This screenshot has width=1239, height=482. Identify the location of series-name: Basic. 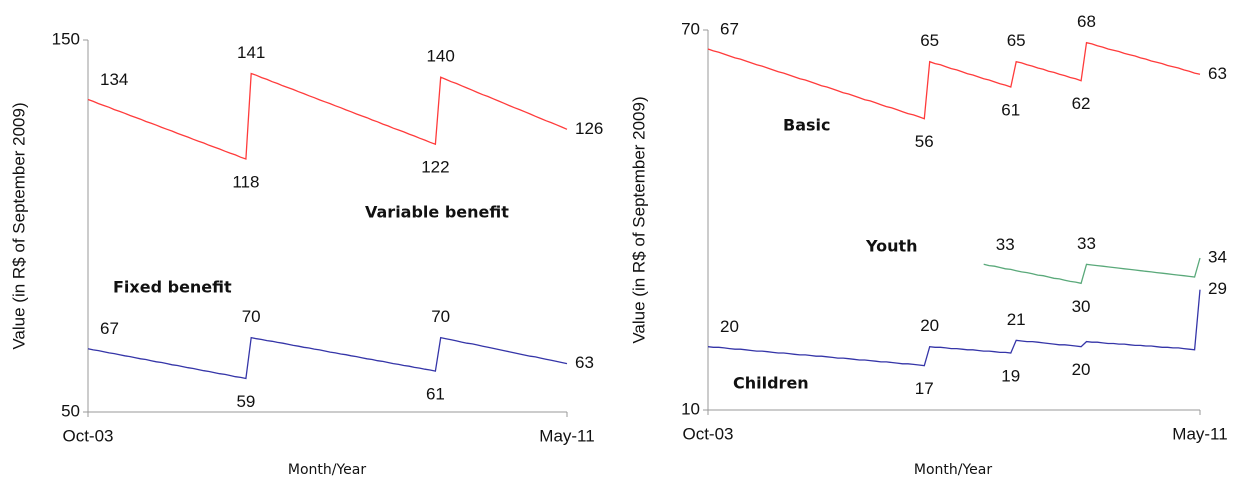
(806, 125).